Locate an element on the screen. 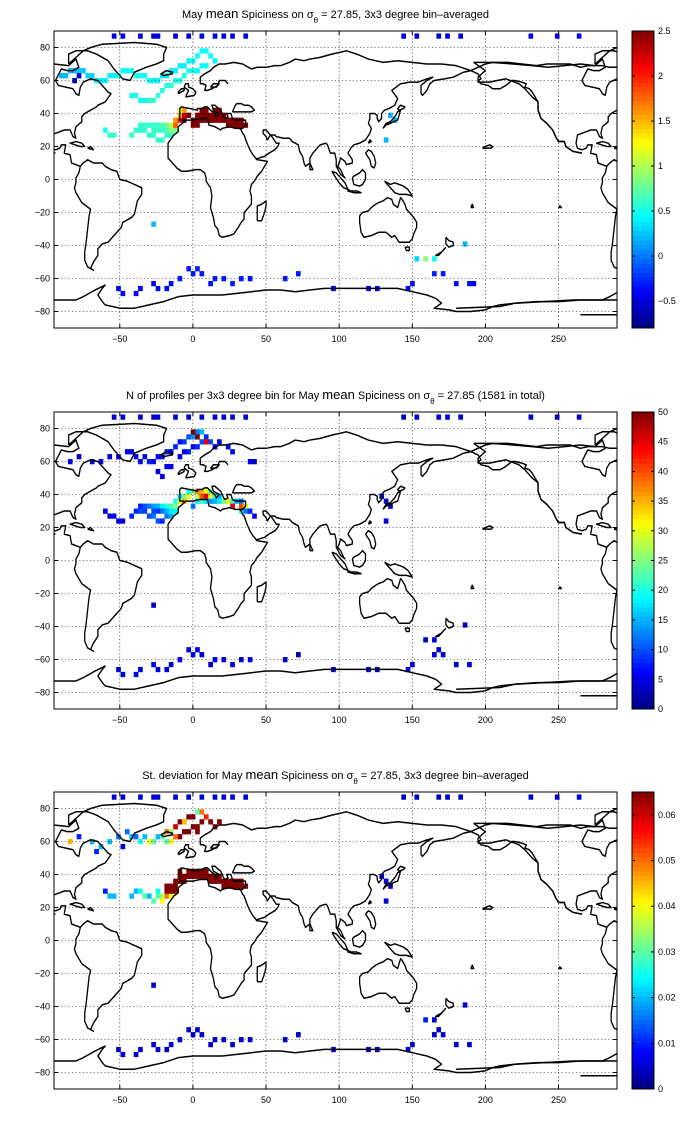  colorbar-tick-label: 0.05 is located at coordinates (667, 861).